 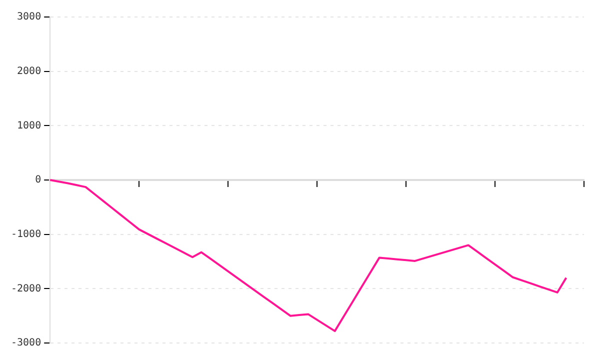 What do you see at coordinates (26, 343) in the screenshot?
I see `y-tick-label: -3000` at bounding box center [26, 343].